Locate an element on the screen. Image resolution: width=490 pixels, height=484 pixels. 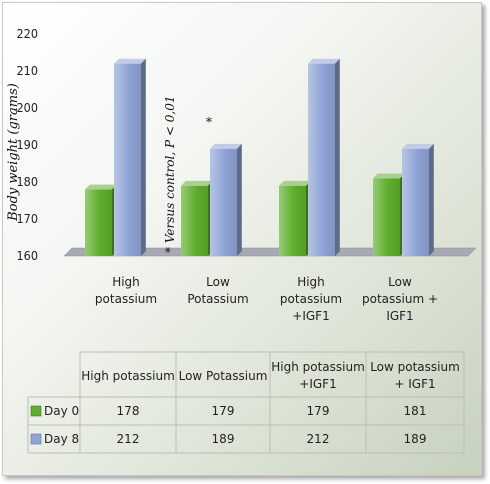
x-category-label: High potassium +IGF1 is located at coordinates (311, 299).